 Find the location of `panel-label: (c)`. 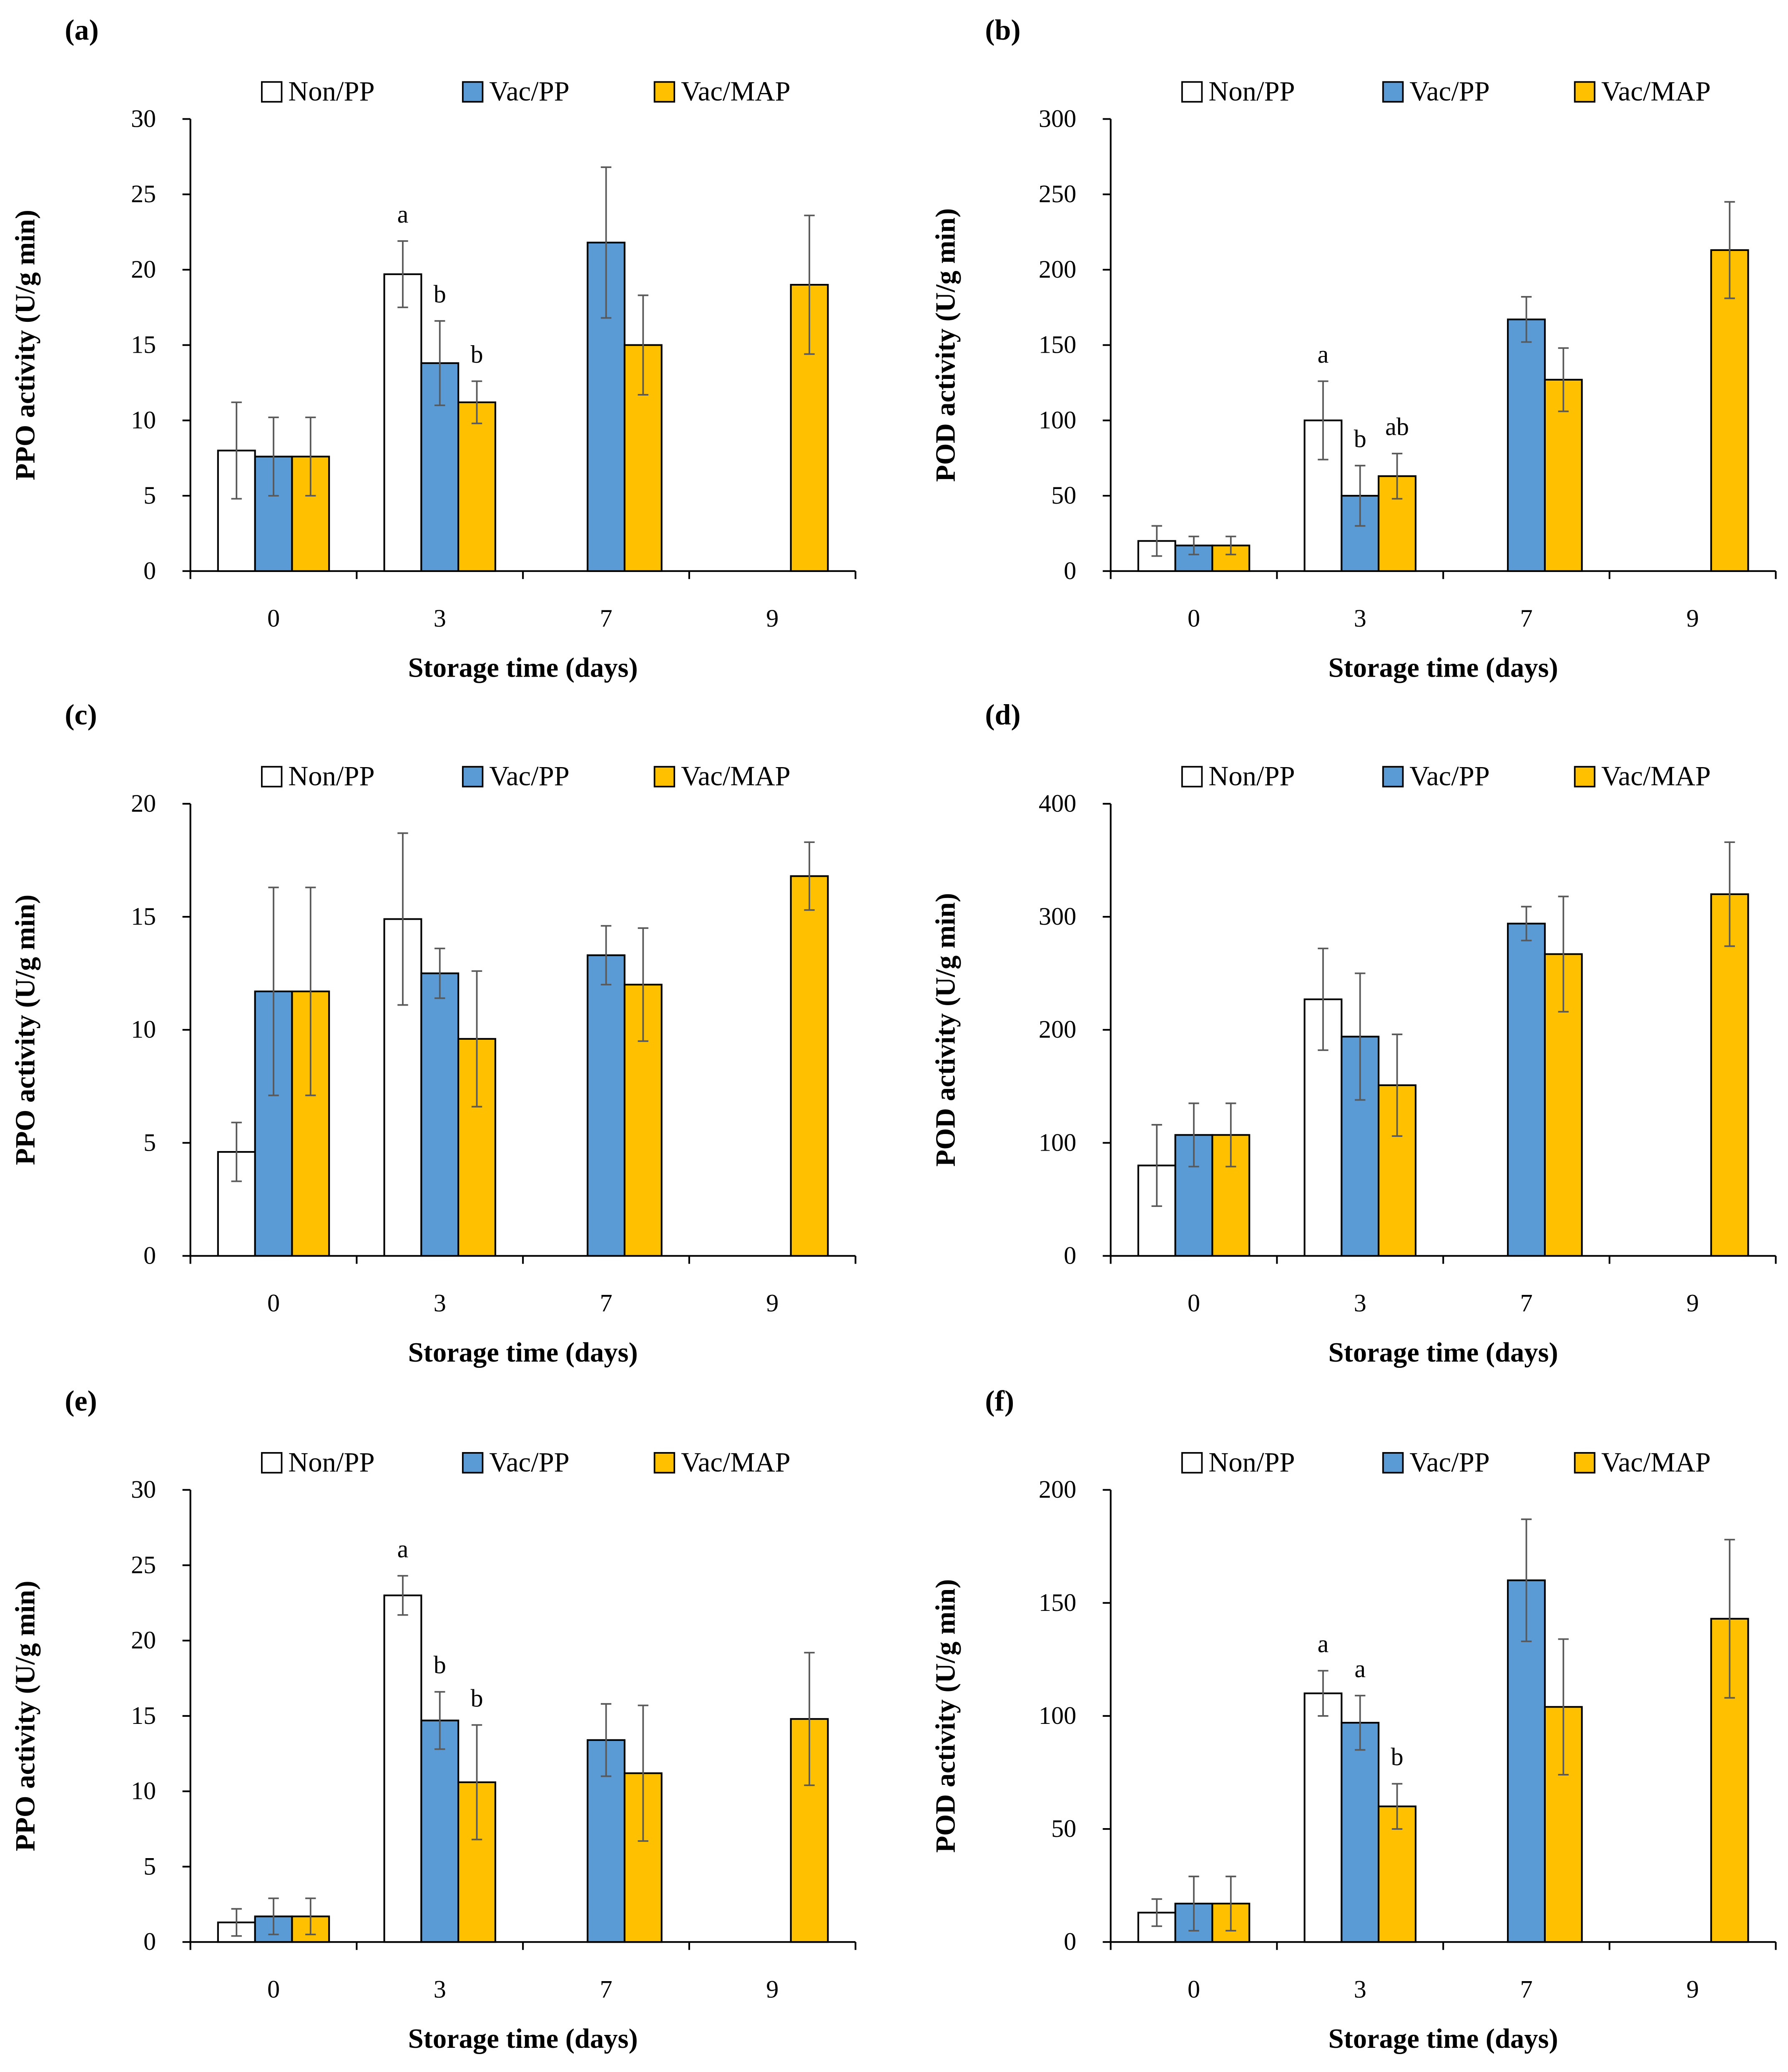

panel-label: (c) is located at coordinates (81, 715).